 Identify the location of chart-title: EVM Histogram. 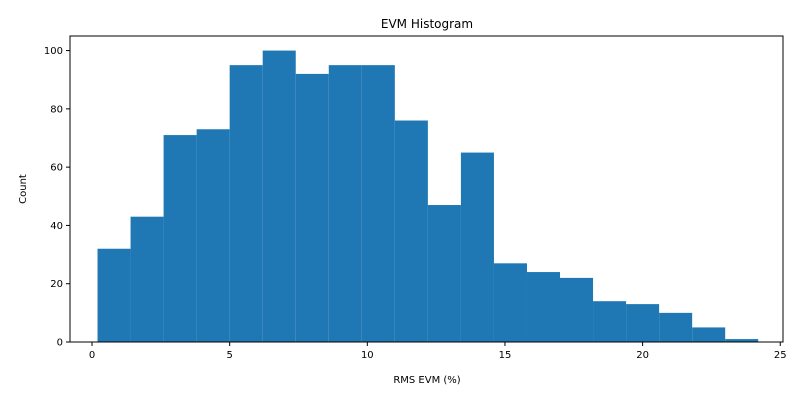
(427, 24).